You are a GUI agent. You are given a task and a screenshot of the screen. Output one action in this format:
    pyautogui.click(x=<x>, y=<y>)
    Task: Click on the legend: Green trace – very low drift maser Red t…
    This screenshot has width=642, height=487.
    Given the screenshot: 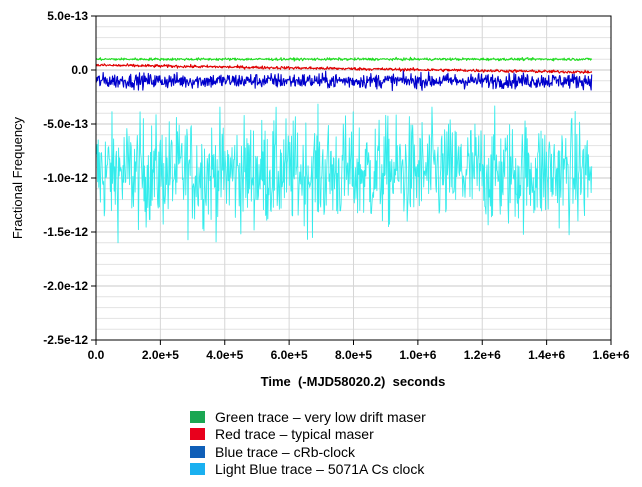 What is the action you would take?
    pyautogui.click(x=308, y=443)
    